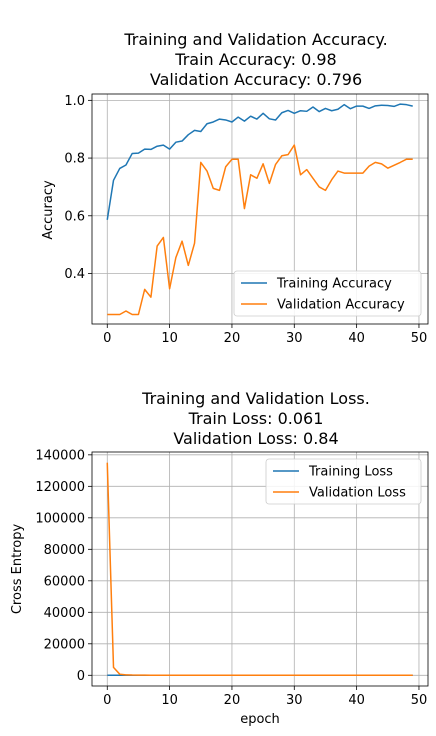 The width and height of the screenshot is (436, 736). What do you see at coordinates (169, 338) in the screenshot?
I see `accuracy-xtick-label: 10` at bounding box center [169, 338].